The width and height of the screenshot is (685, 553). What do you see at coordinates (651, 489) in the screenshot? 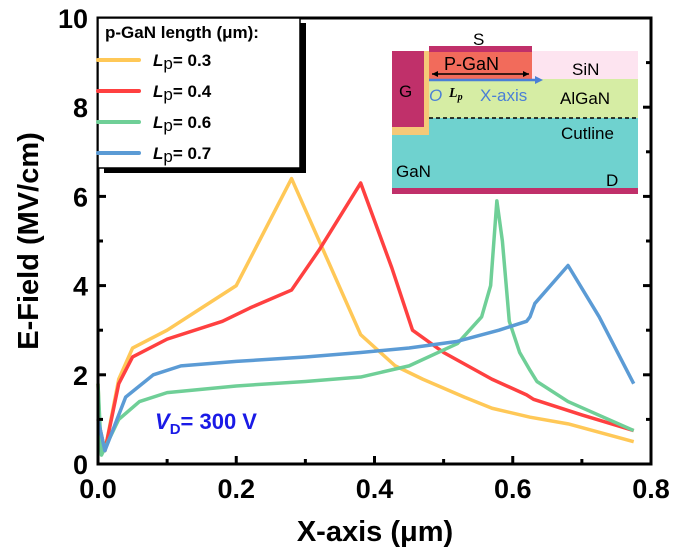
I see `x-tick-label: 0.8` at bounding box center [651, 489].